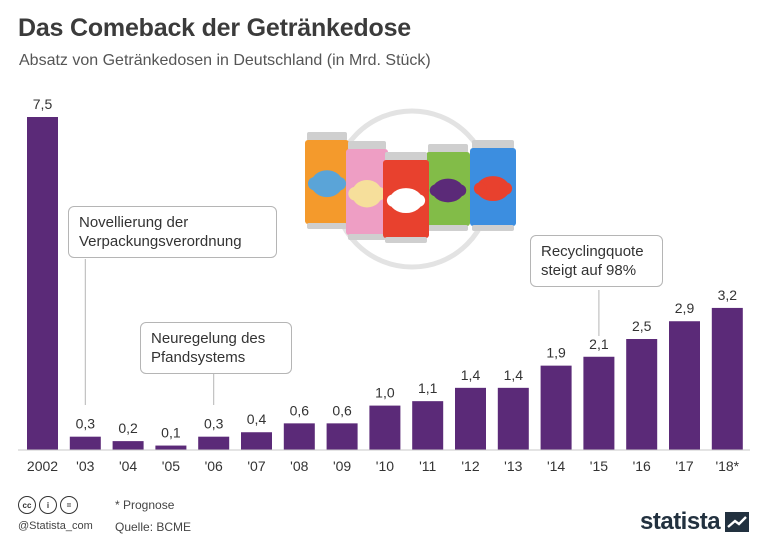 The width and height of the screenshot is (768, 547). What do you see at coordinates (55, 526) in the screenshot?
I see `twitter-handle: @Statista_com` at bounding box center [55, 526].